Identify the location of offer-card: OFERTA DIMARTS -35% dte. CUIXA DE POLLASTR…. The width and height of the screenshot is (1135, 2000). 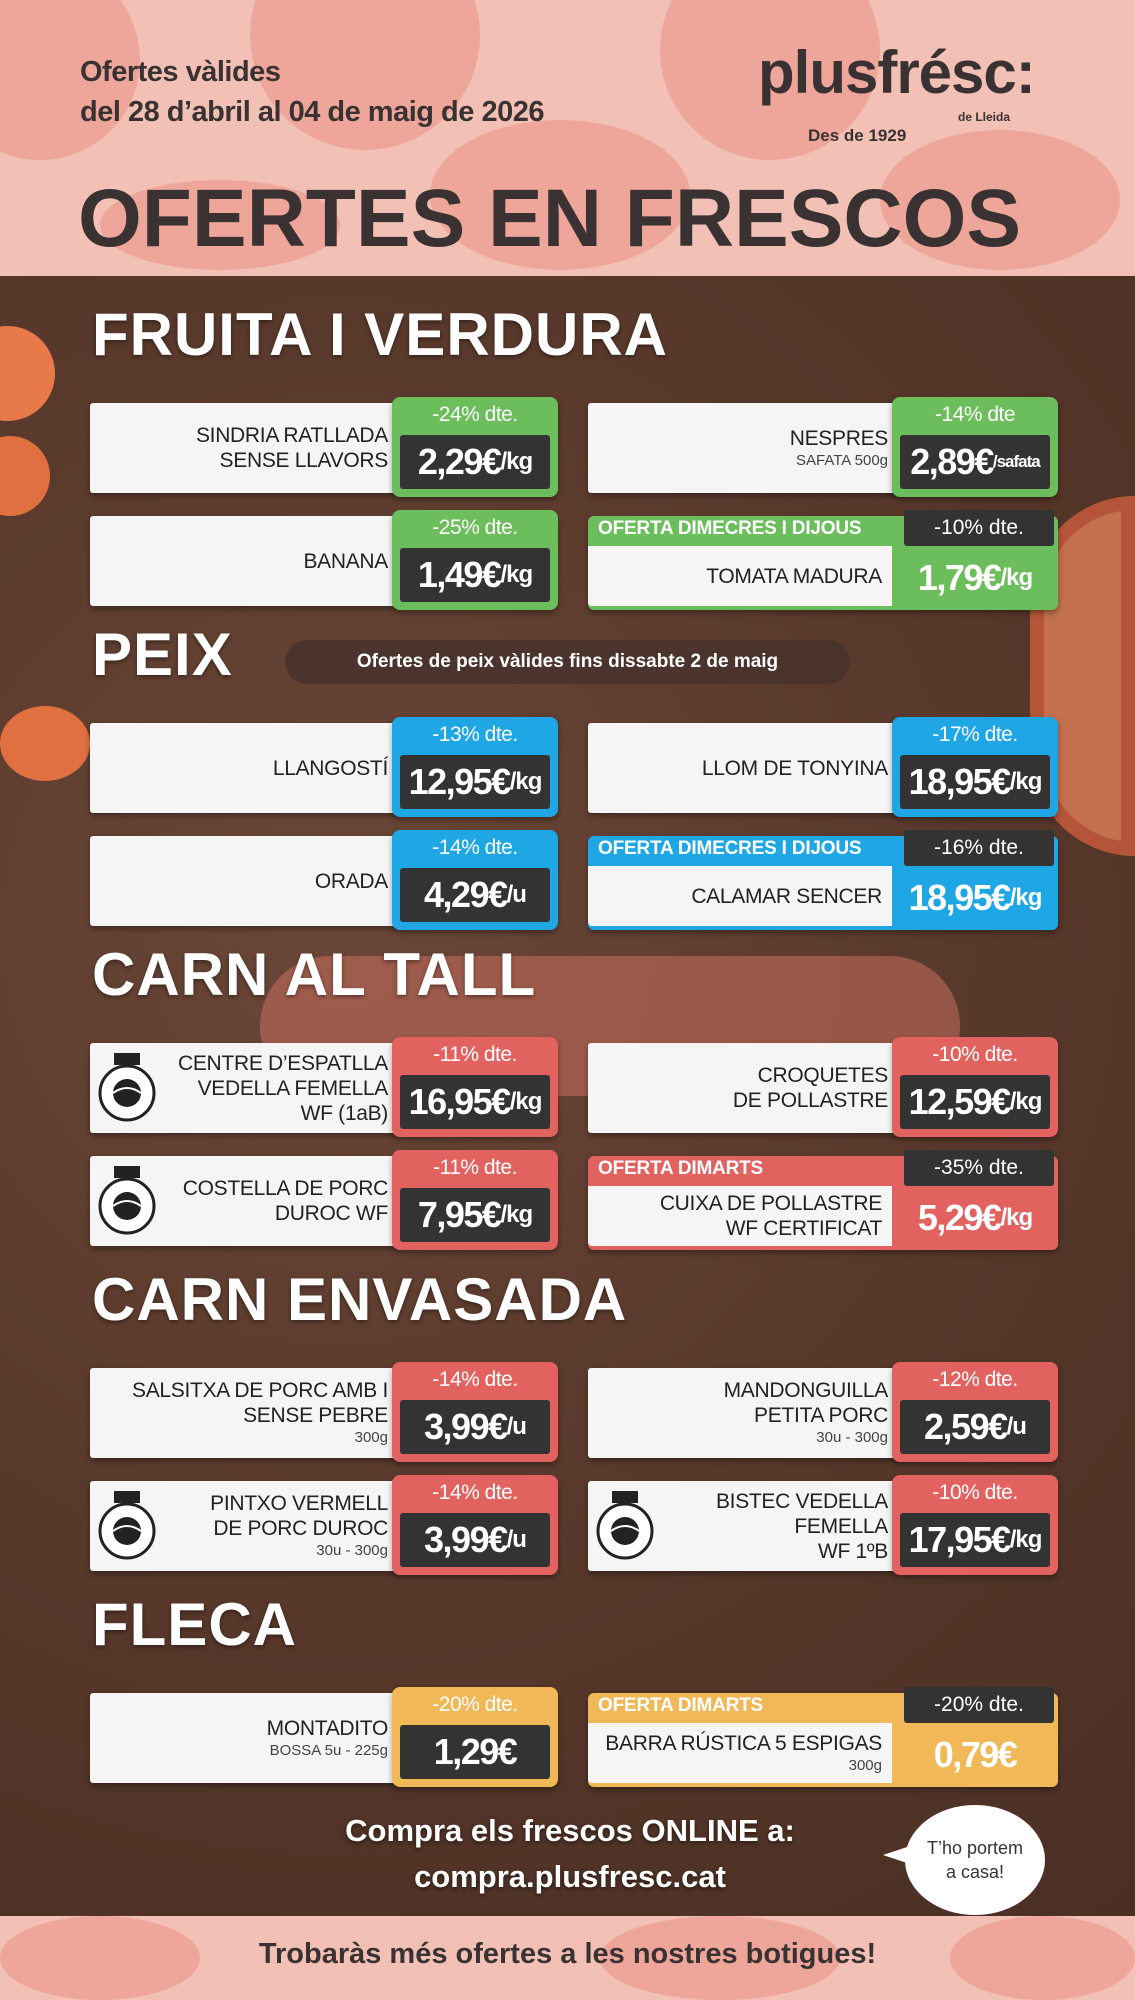
(823, 1200).